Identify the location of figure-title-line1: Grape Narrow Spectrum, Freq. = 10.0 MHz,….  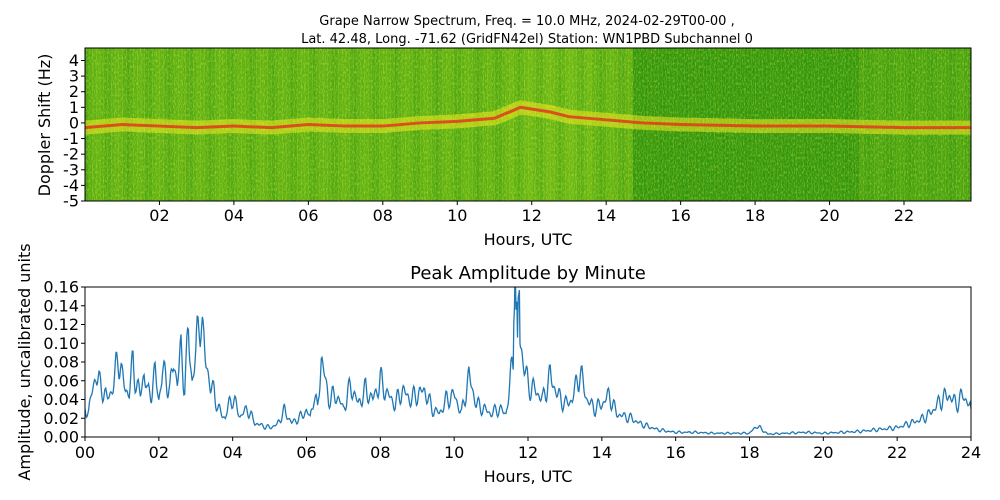
(526, 21).